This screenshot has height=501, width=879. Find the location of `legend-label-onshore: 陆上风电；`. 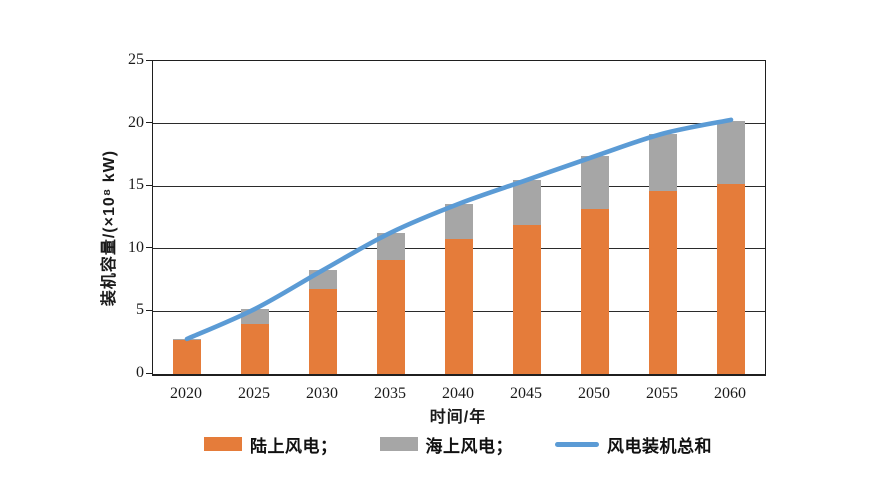

legend-label-onshore: 陆上风电； is located at coordinates (294, 446).